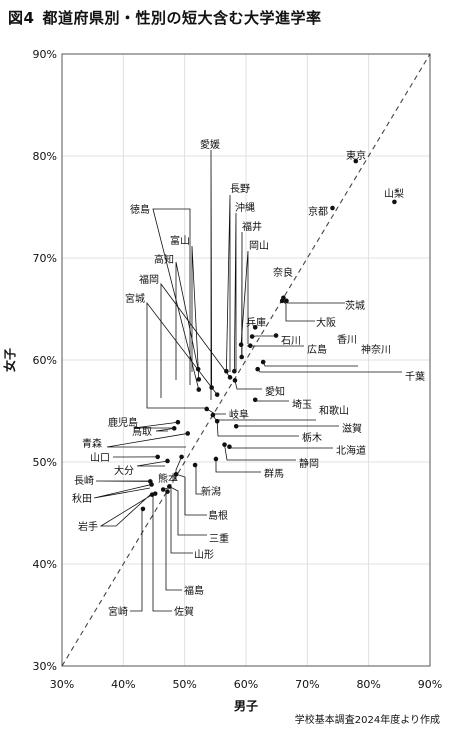 The image size is (450, 735). I want to click on y-tick-label: 60%, so click(45, 360).